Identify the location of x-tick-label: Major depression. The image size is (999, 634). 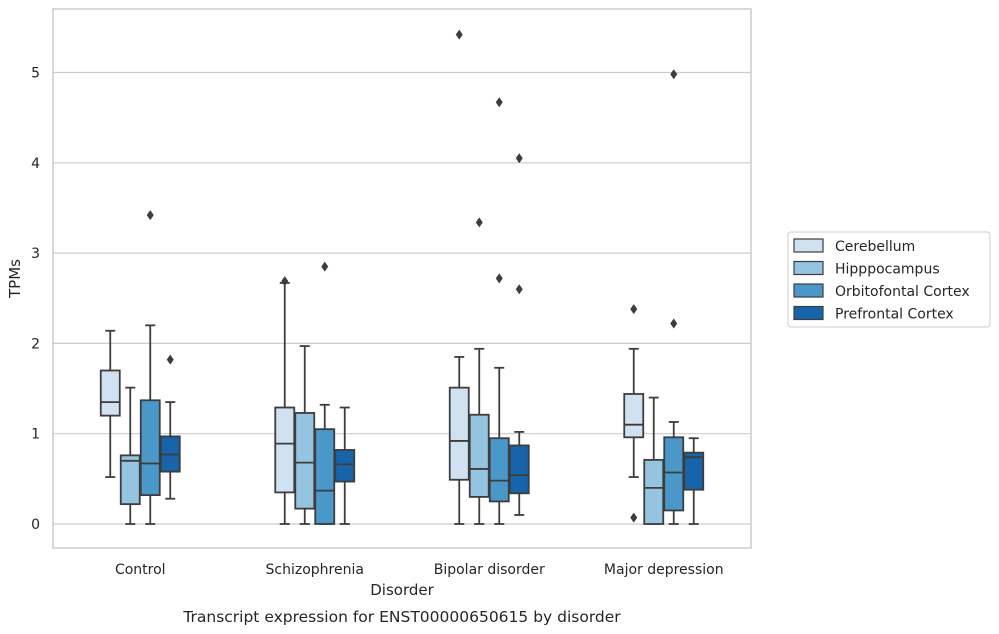
(664, 570).